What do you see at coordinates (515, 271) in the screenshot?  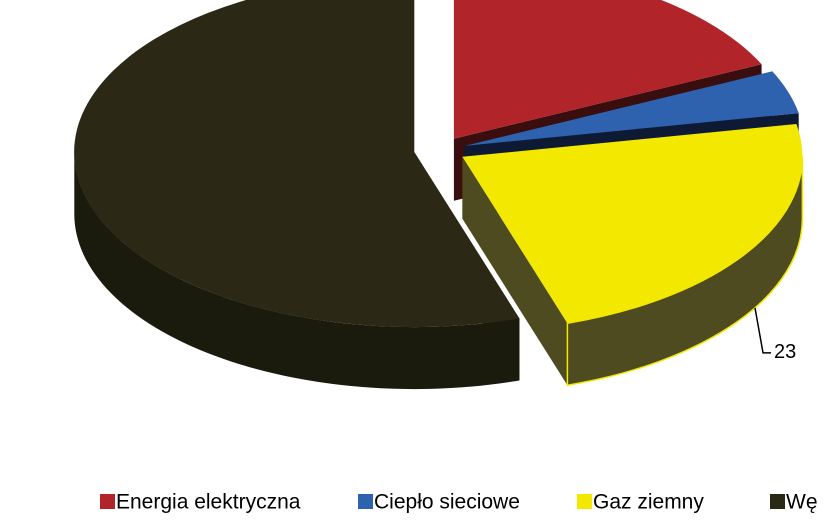 I see `slice-side` at bounding box center [515, 271].